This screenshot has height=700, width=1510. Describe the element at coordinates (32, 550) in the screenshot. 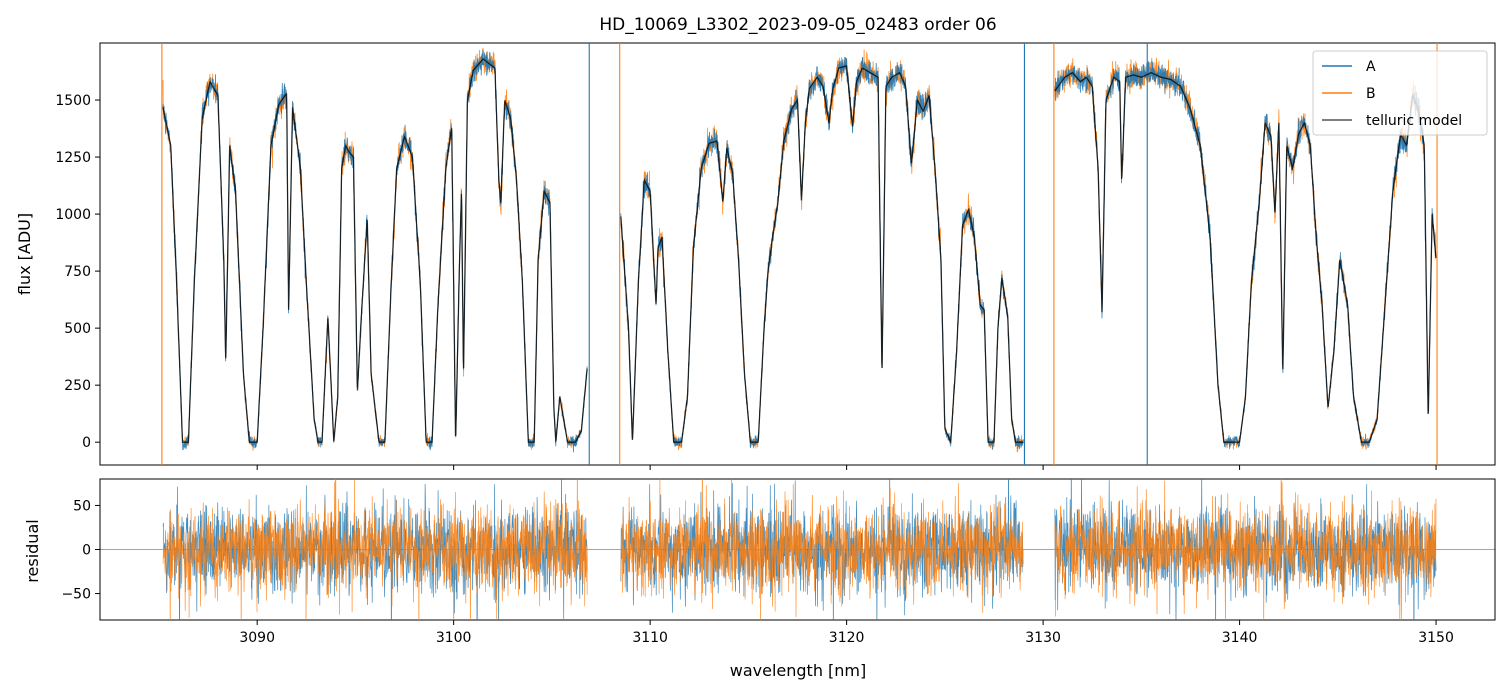

I see `residual-y-axis-label: residual` at that location.